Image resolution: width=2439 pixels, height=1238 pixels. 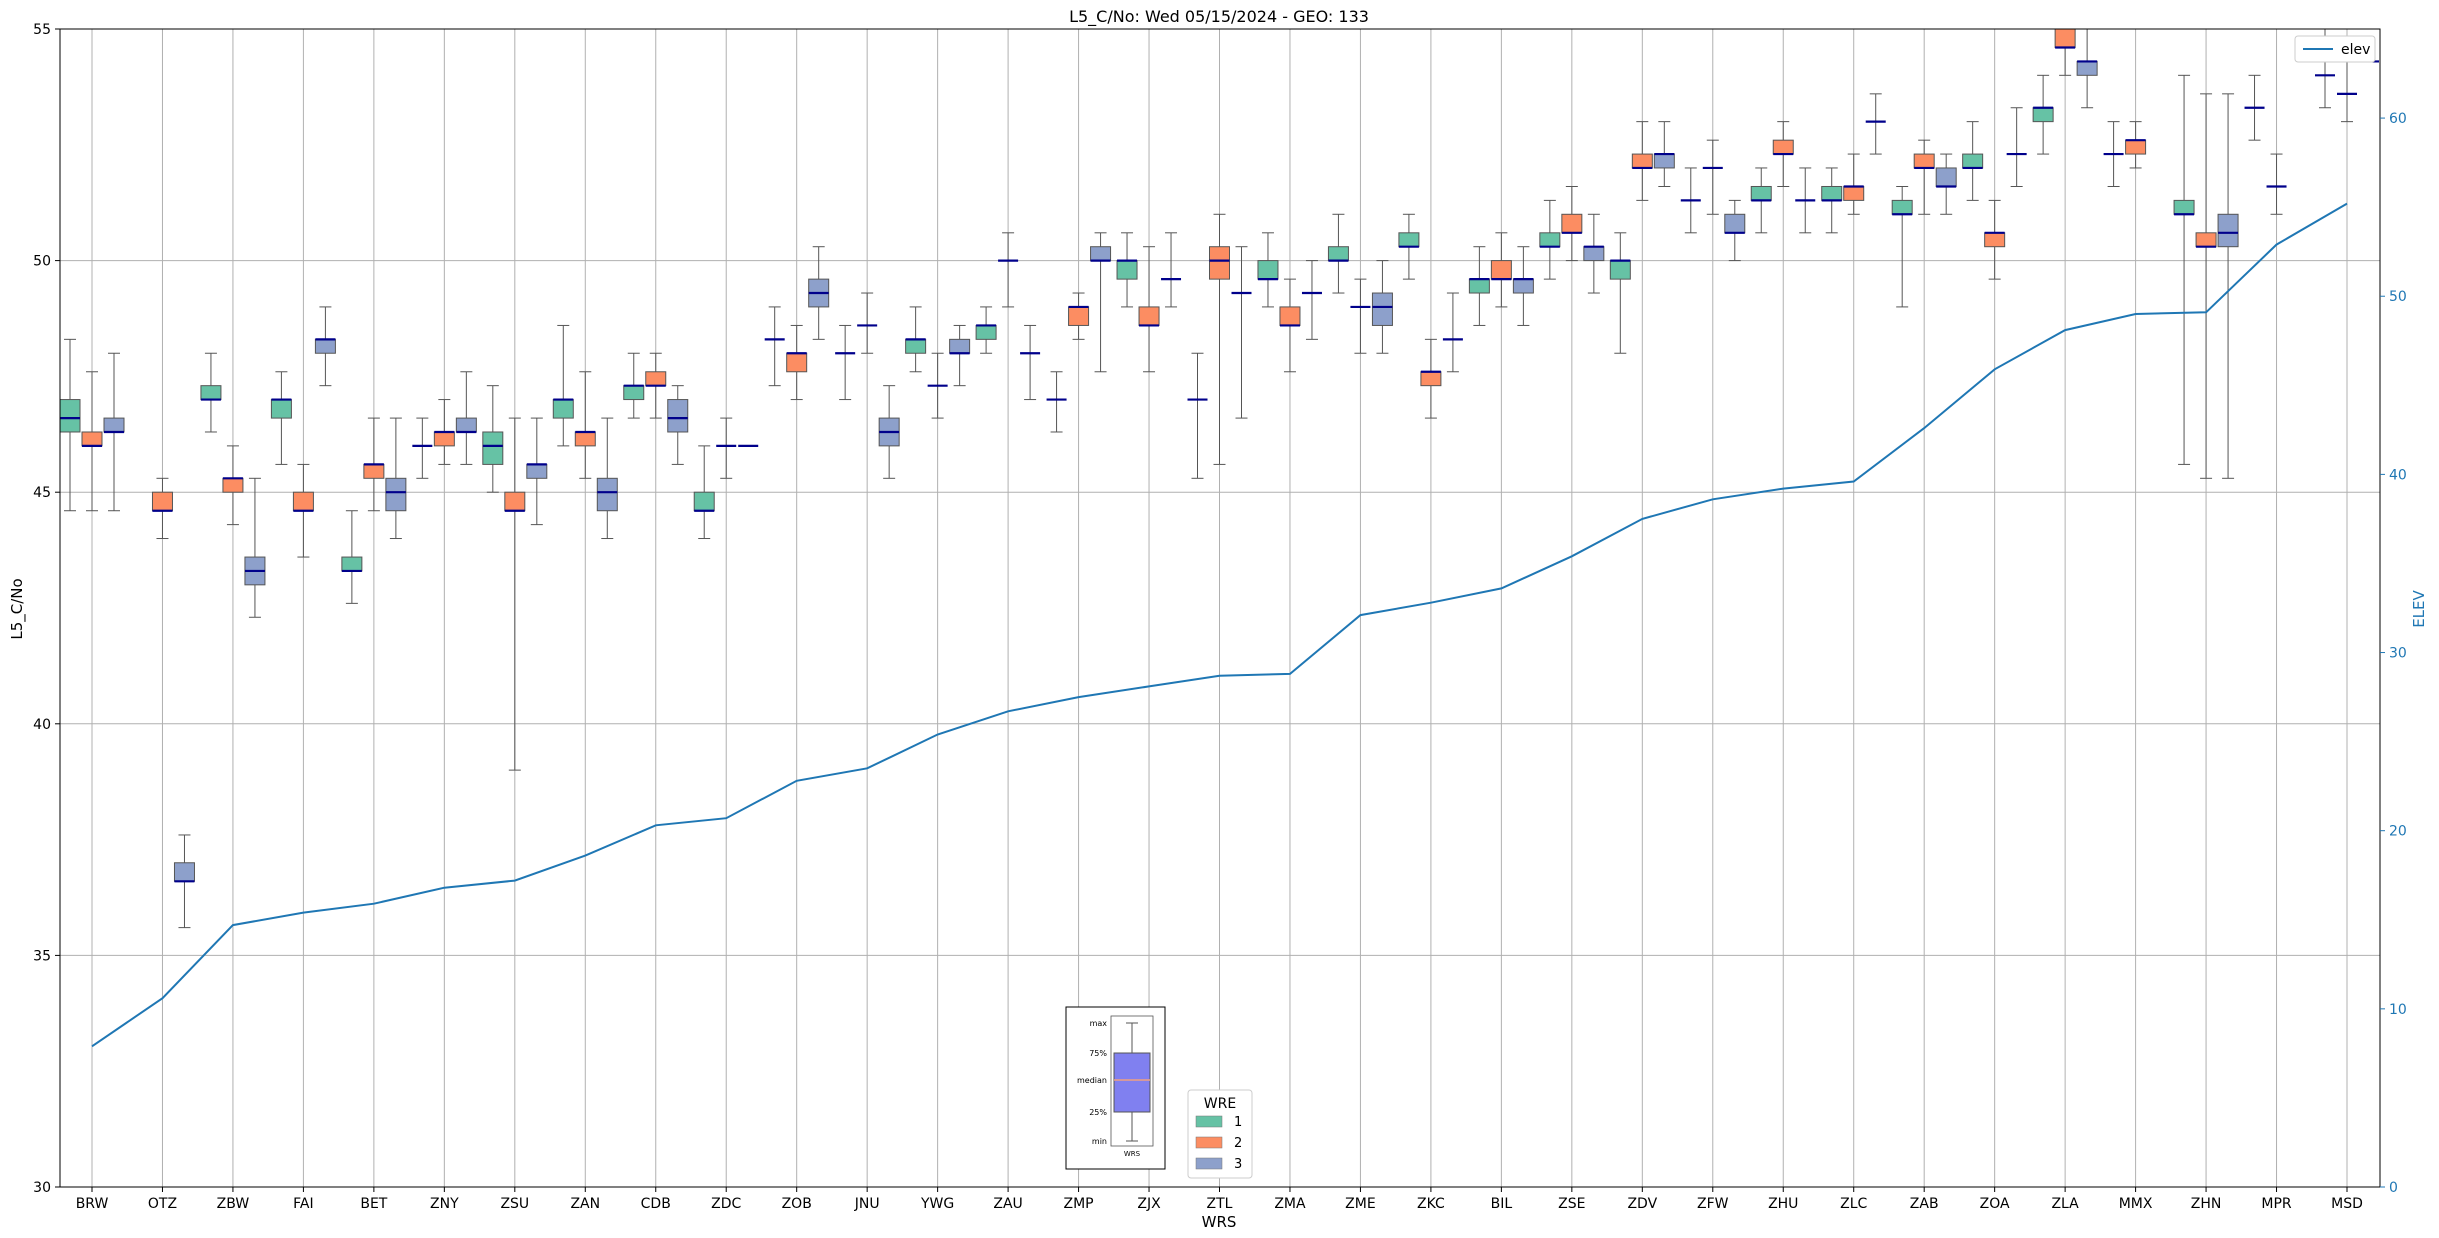 I want to click on x-tick-label-zlc: ZLC, so click(x=1853, y=1204).